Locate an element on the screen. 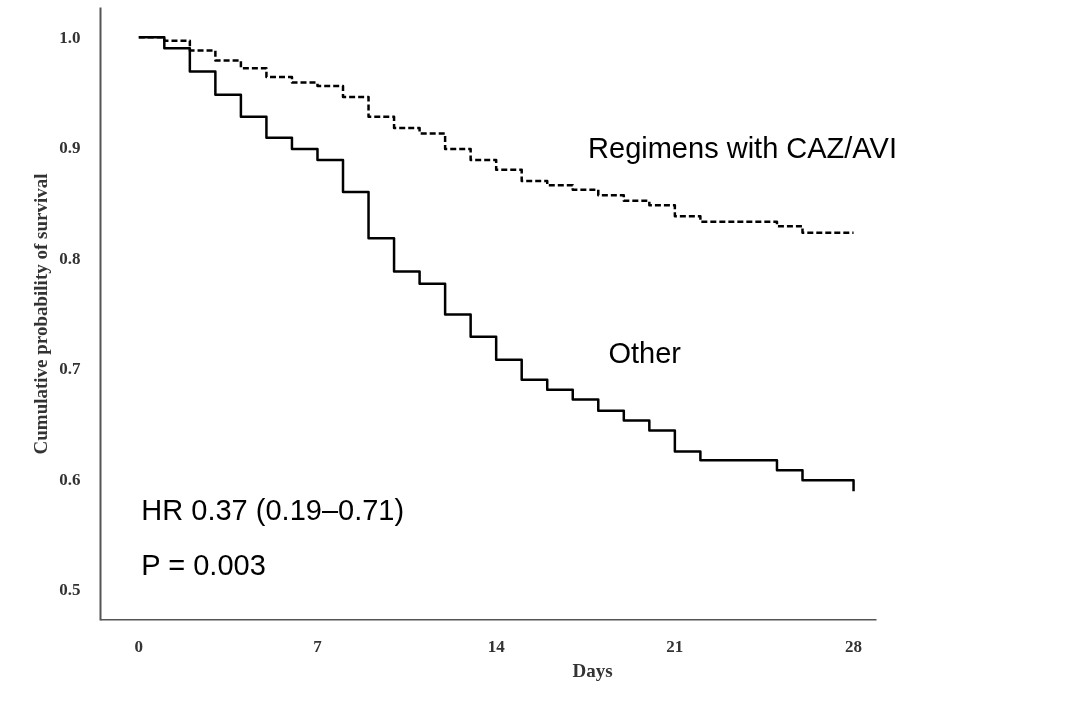 Image resolution: width=1089 pixels, height=707 pixels. y-tick-label: 0.9 is located at coordinates (70, 148).